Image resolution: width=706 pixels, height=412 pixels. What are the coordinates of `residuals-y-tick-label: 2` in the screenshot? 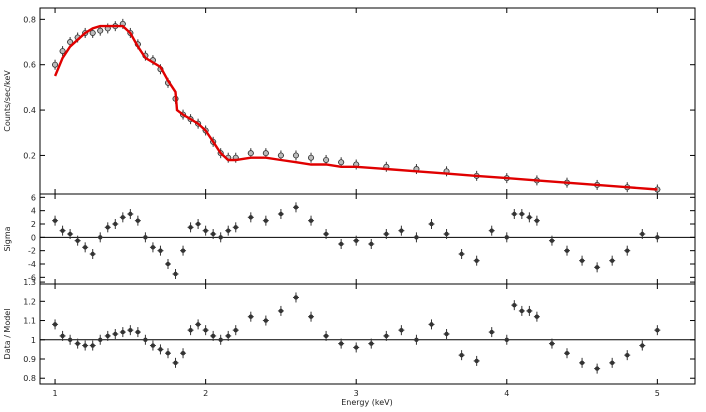 It's located at (33, 224).